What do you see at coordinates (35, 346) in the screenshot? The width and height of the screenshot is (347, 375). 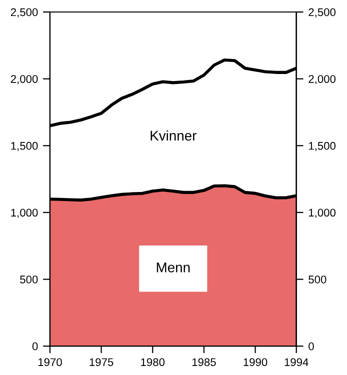 I see `y-tick-label: 0` at bounding box center [35, 346].